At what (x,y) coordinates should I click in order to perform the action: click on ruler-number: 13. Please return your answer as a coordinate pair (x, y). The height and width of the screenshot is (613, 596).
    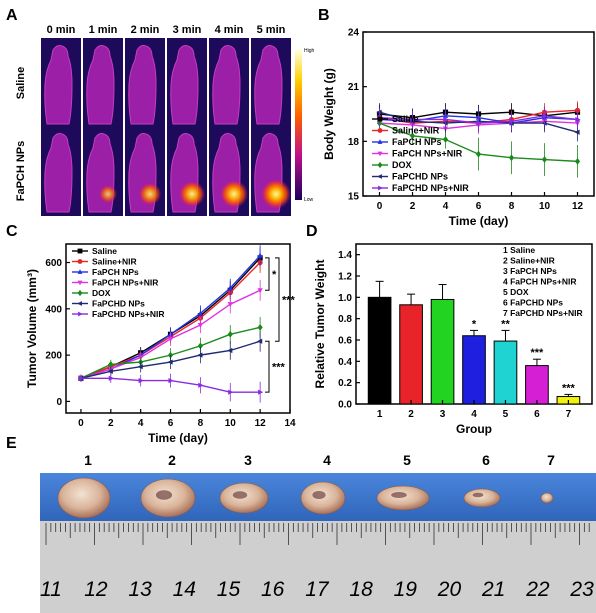
    Looking at the image, I should click on (140, 589).